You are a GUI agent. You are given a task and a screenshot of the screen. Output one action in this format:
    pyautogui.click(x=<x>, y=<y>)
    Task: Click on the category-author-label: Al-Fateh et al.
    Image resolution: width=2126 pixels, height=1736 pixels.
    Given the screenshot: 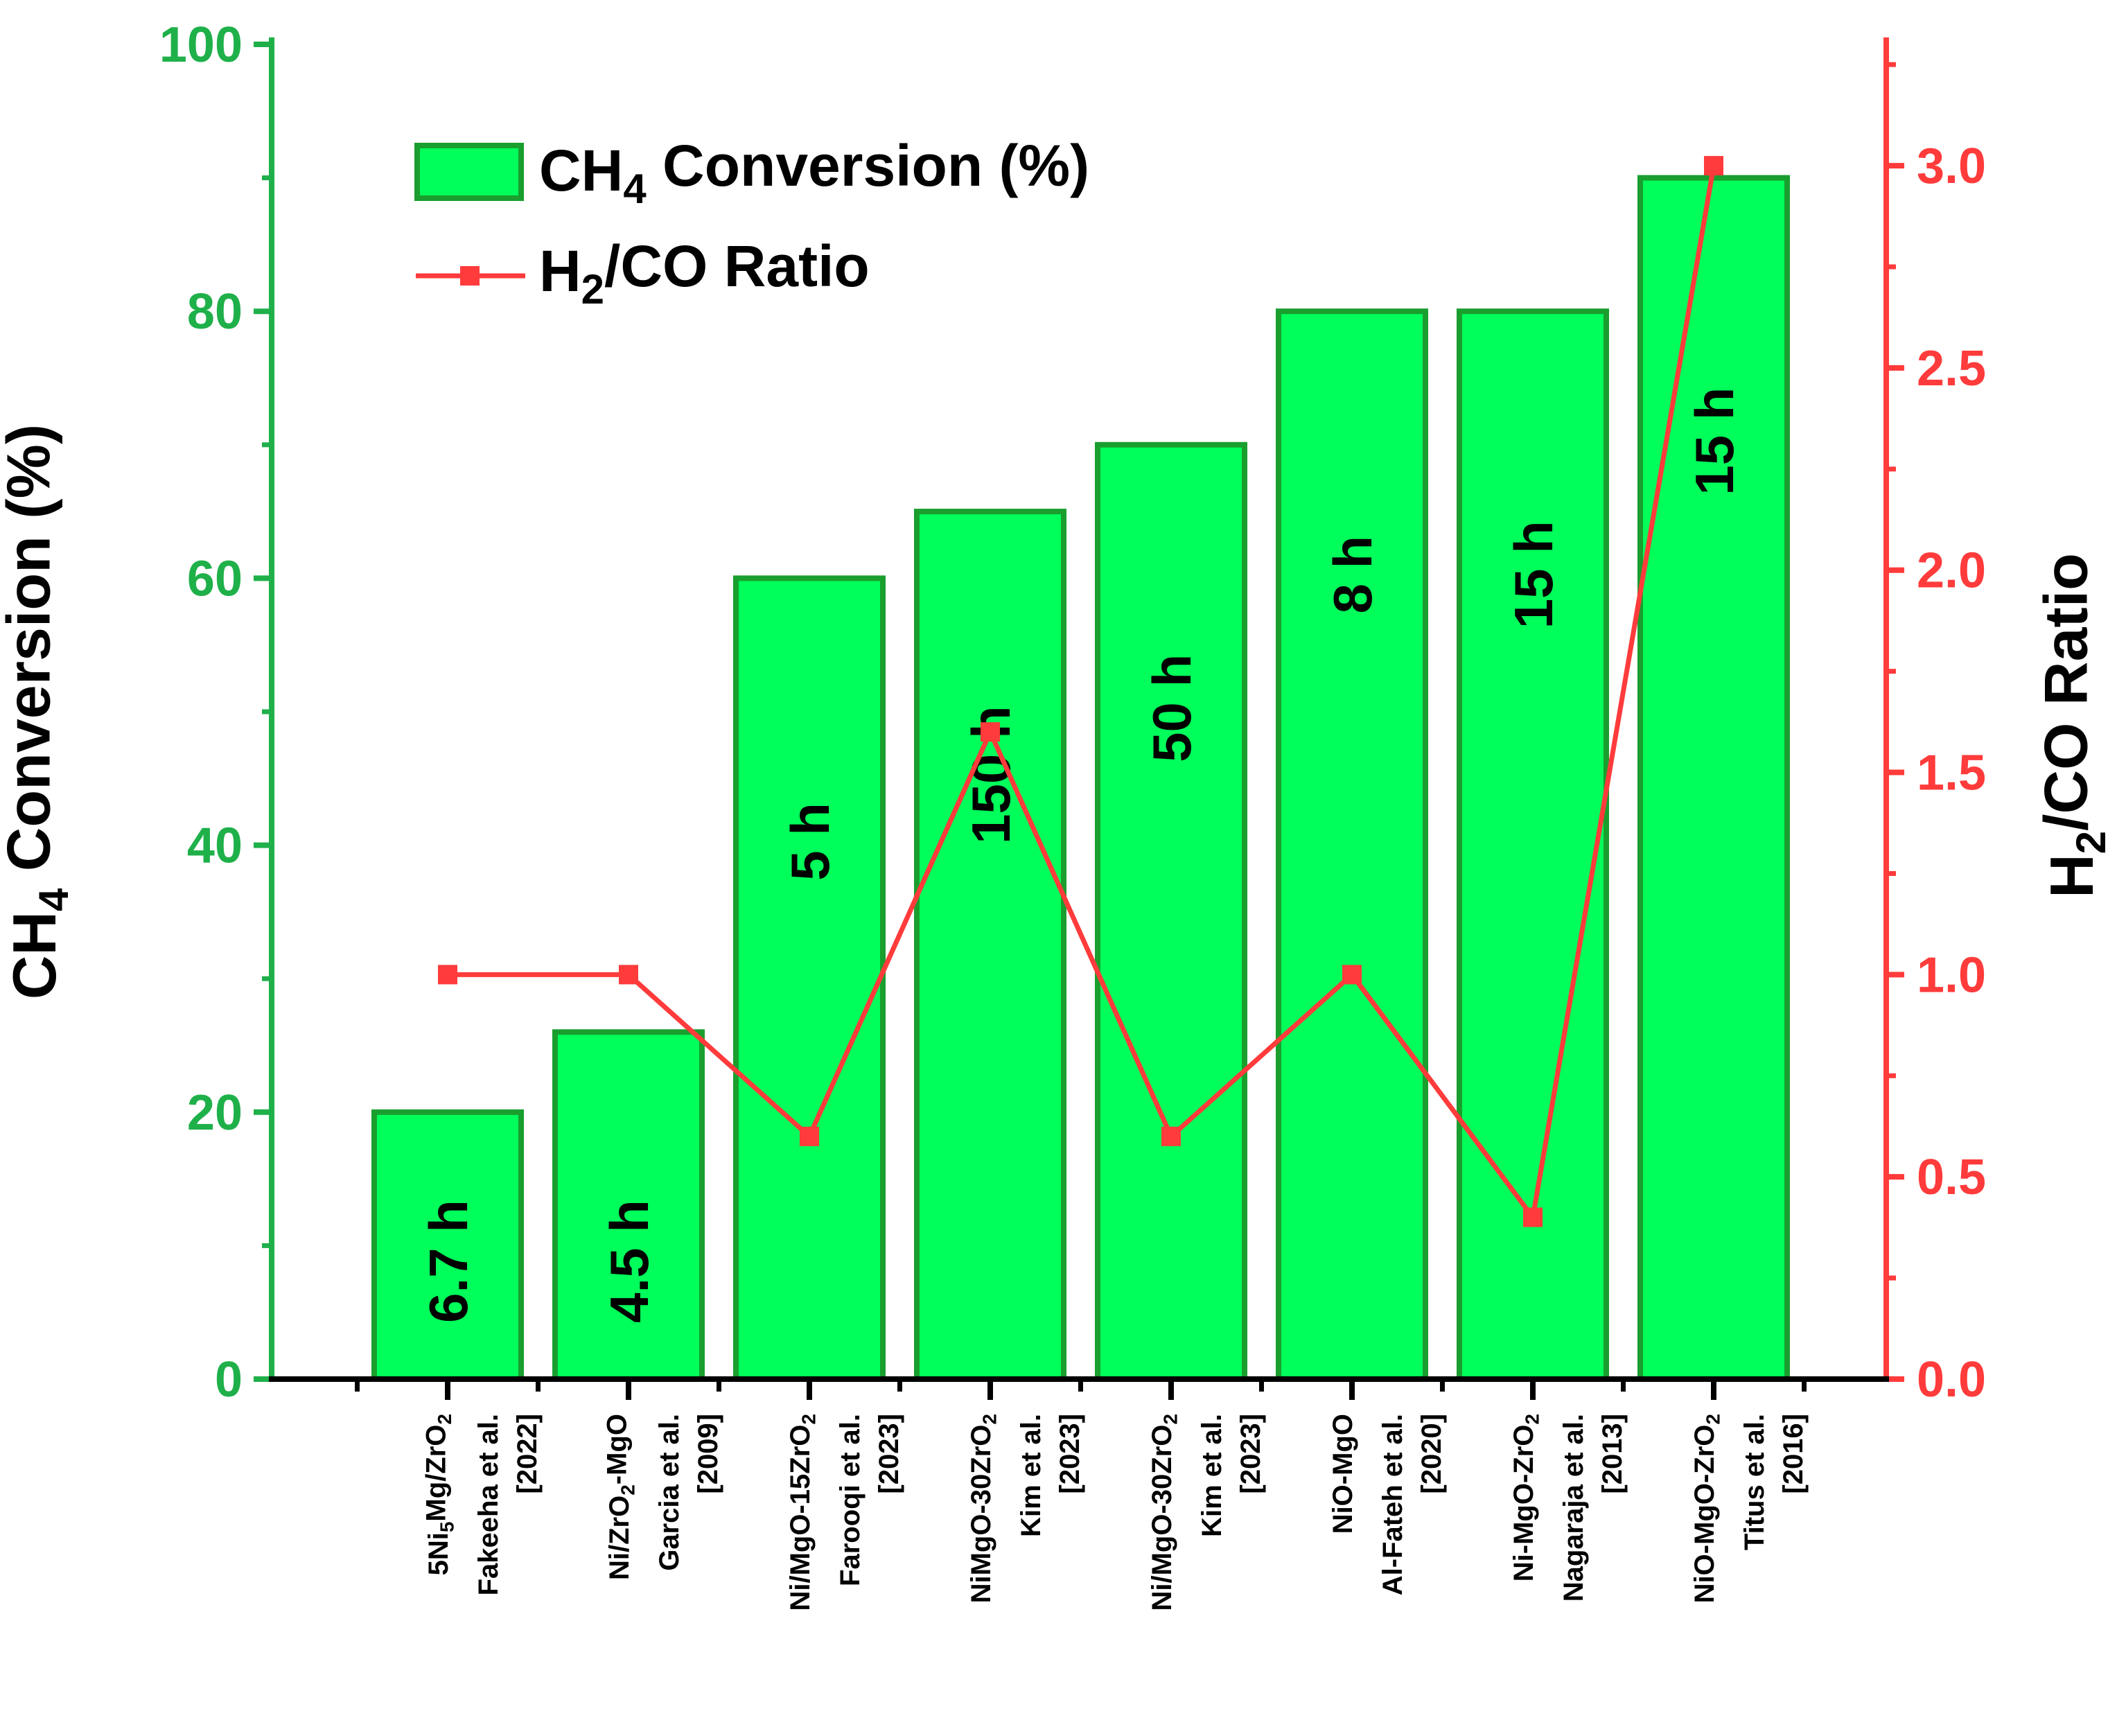 What is the action you would take?
    pyautogui.click(x=1393, y=1505)
    